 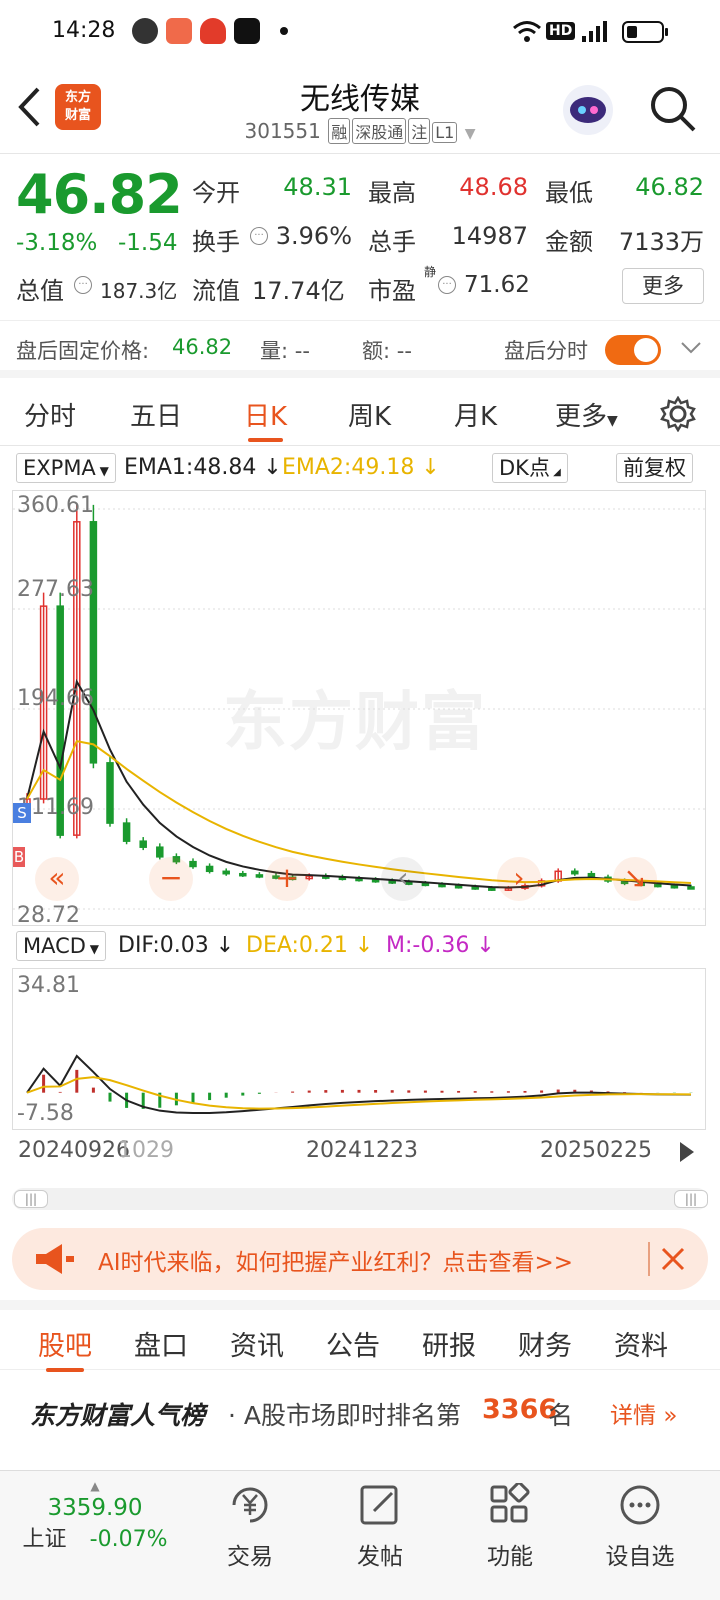 What do you see at coordinates (361, 467) in the screenshot?
I see `ema2-value: EMA2:49.18 ↓` at bounding box center [361, 467].